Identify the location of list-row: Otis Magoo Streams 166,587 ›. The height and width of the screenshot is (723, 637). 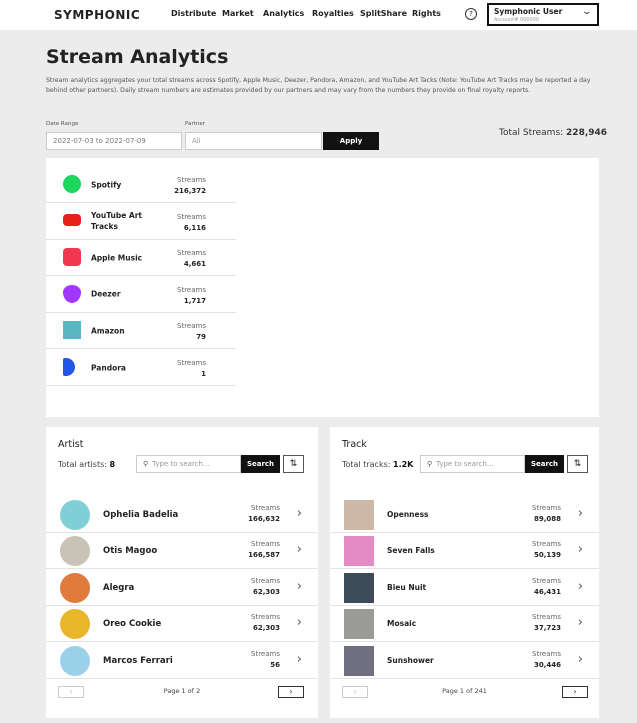
(182, 551).